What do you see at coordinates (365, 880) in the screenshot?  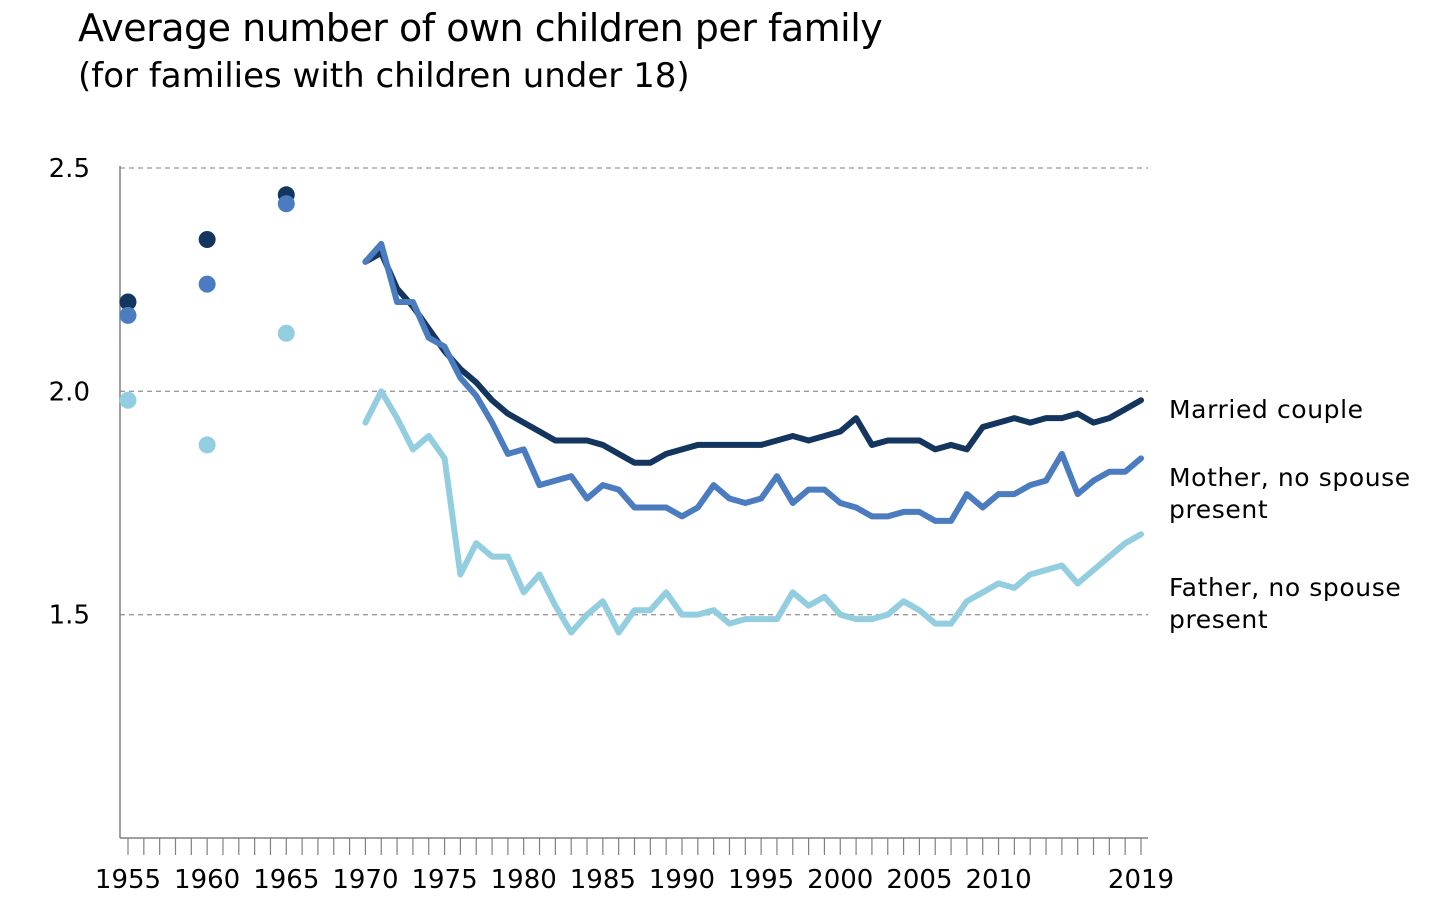 I see `x-tick-label: 1970` at bounding box center [365, 880].